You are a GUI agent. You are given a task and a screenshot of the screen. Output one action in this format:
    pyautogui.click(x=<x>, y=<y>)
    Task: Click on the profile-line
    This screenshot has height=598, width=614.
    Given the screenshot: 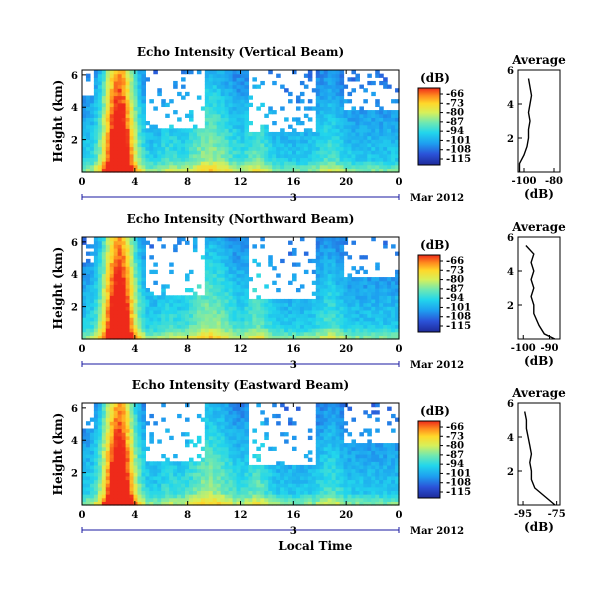 What is the action you would take?
    pyautogui.click(x=540, y=292)
    